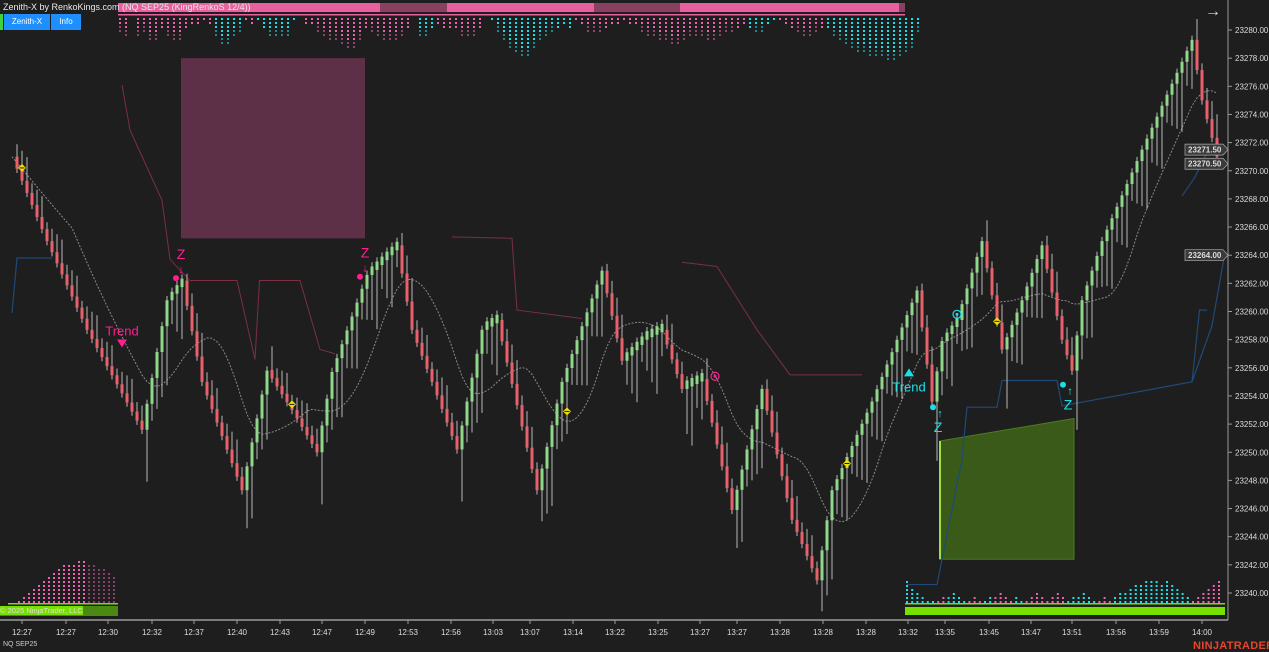 This screenshot has height=652, width=1269. I want to click on copyright-text: © 2025 NinjaTrader, LLC, so click(41, 610).